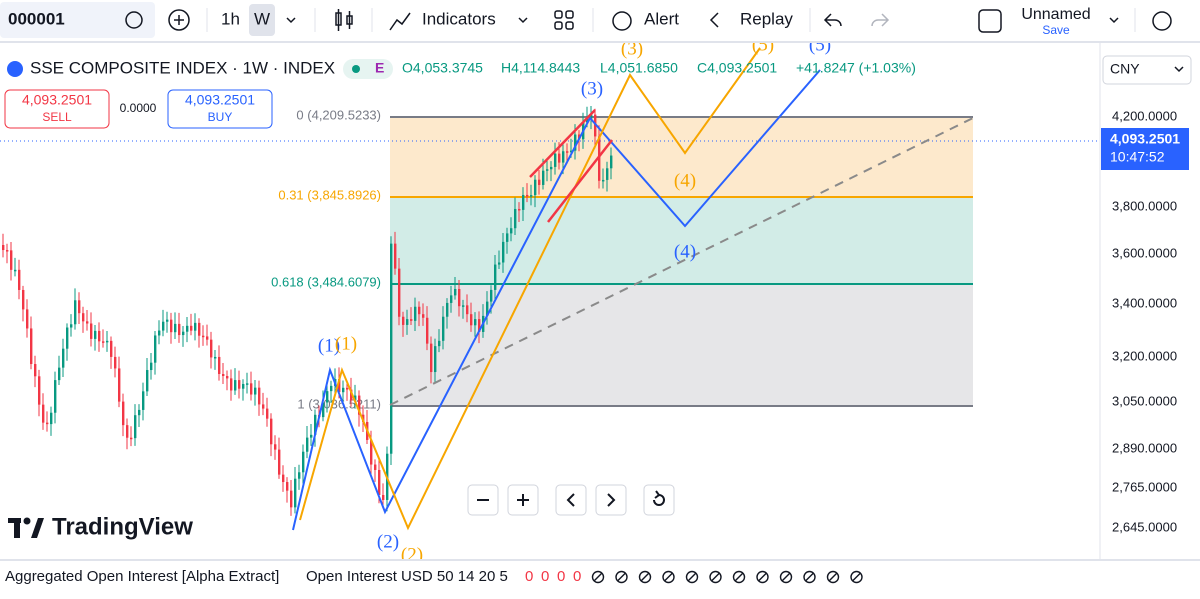  Describe the element at coordinates (766, 18) in the screenshot. I see `replay: Replay` at that location.